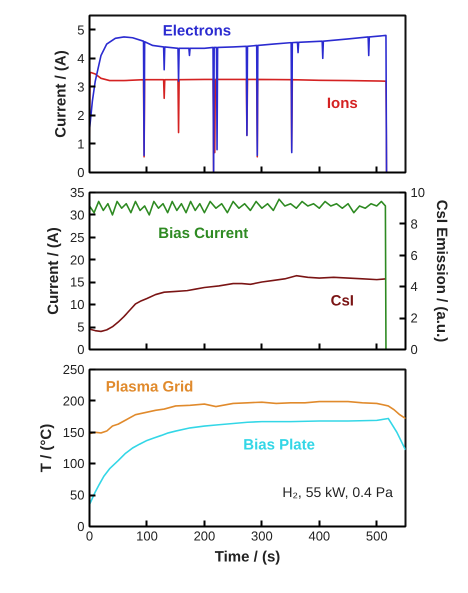 The height and width of the screenshot is (593, 468). What do you see at coordinates (205, 536) in the screenshot?
I see `x-tick-label: 200` at bounding box center [205, 536].